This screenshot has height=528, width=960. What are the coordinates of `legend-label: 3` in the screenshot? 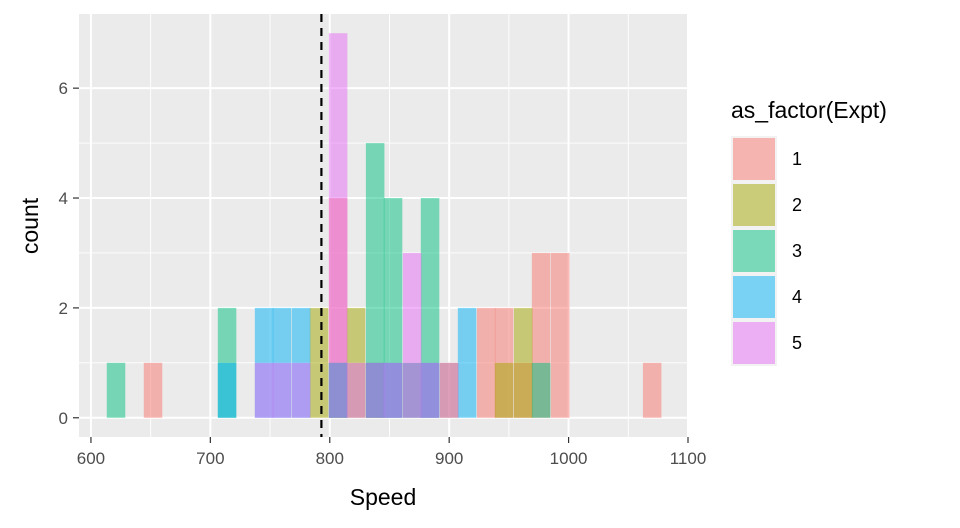 It's located at (797, 251).